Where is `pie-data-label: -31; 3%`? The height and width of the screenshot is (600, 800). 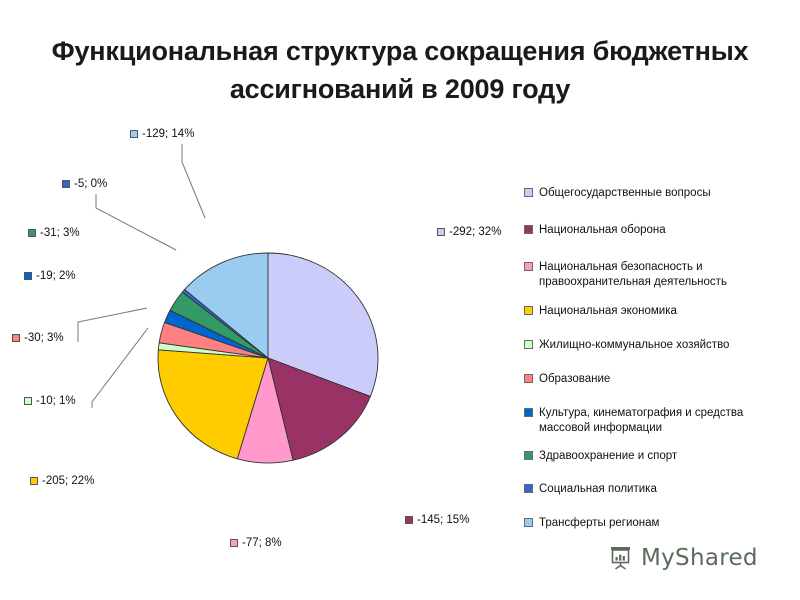
pie-data-label: -31; 3% is located at coordinates (54, 233).